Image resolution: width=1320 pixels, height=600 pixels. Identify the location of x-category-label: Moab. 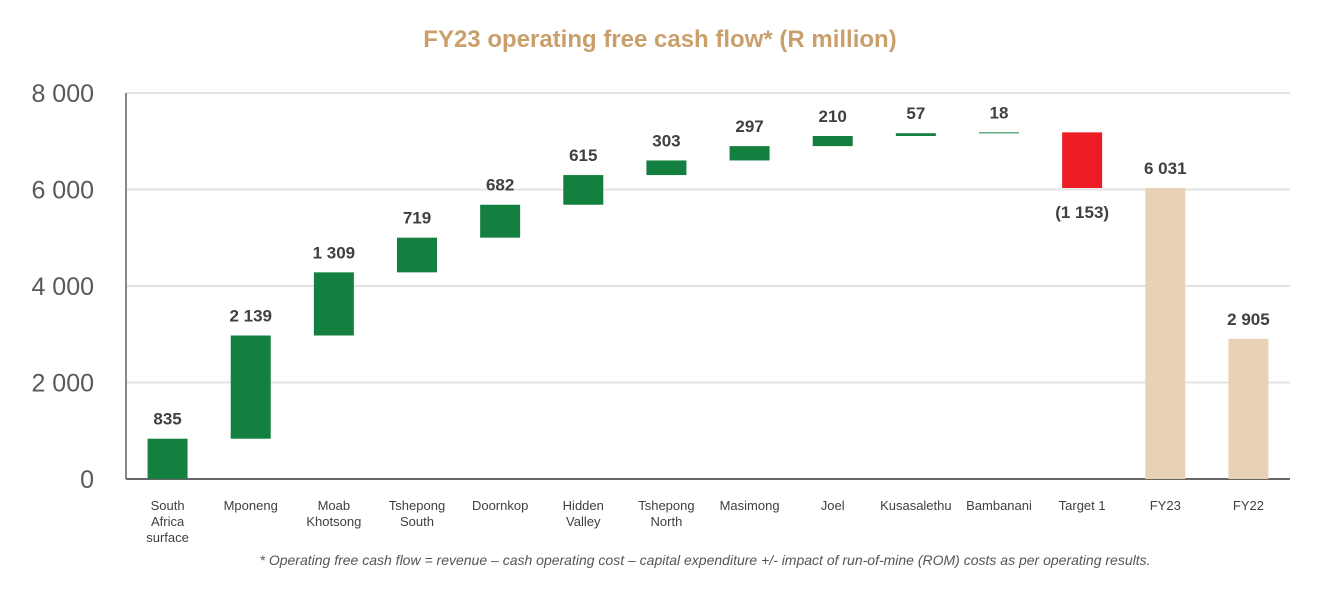
(334, 505).